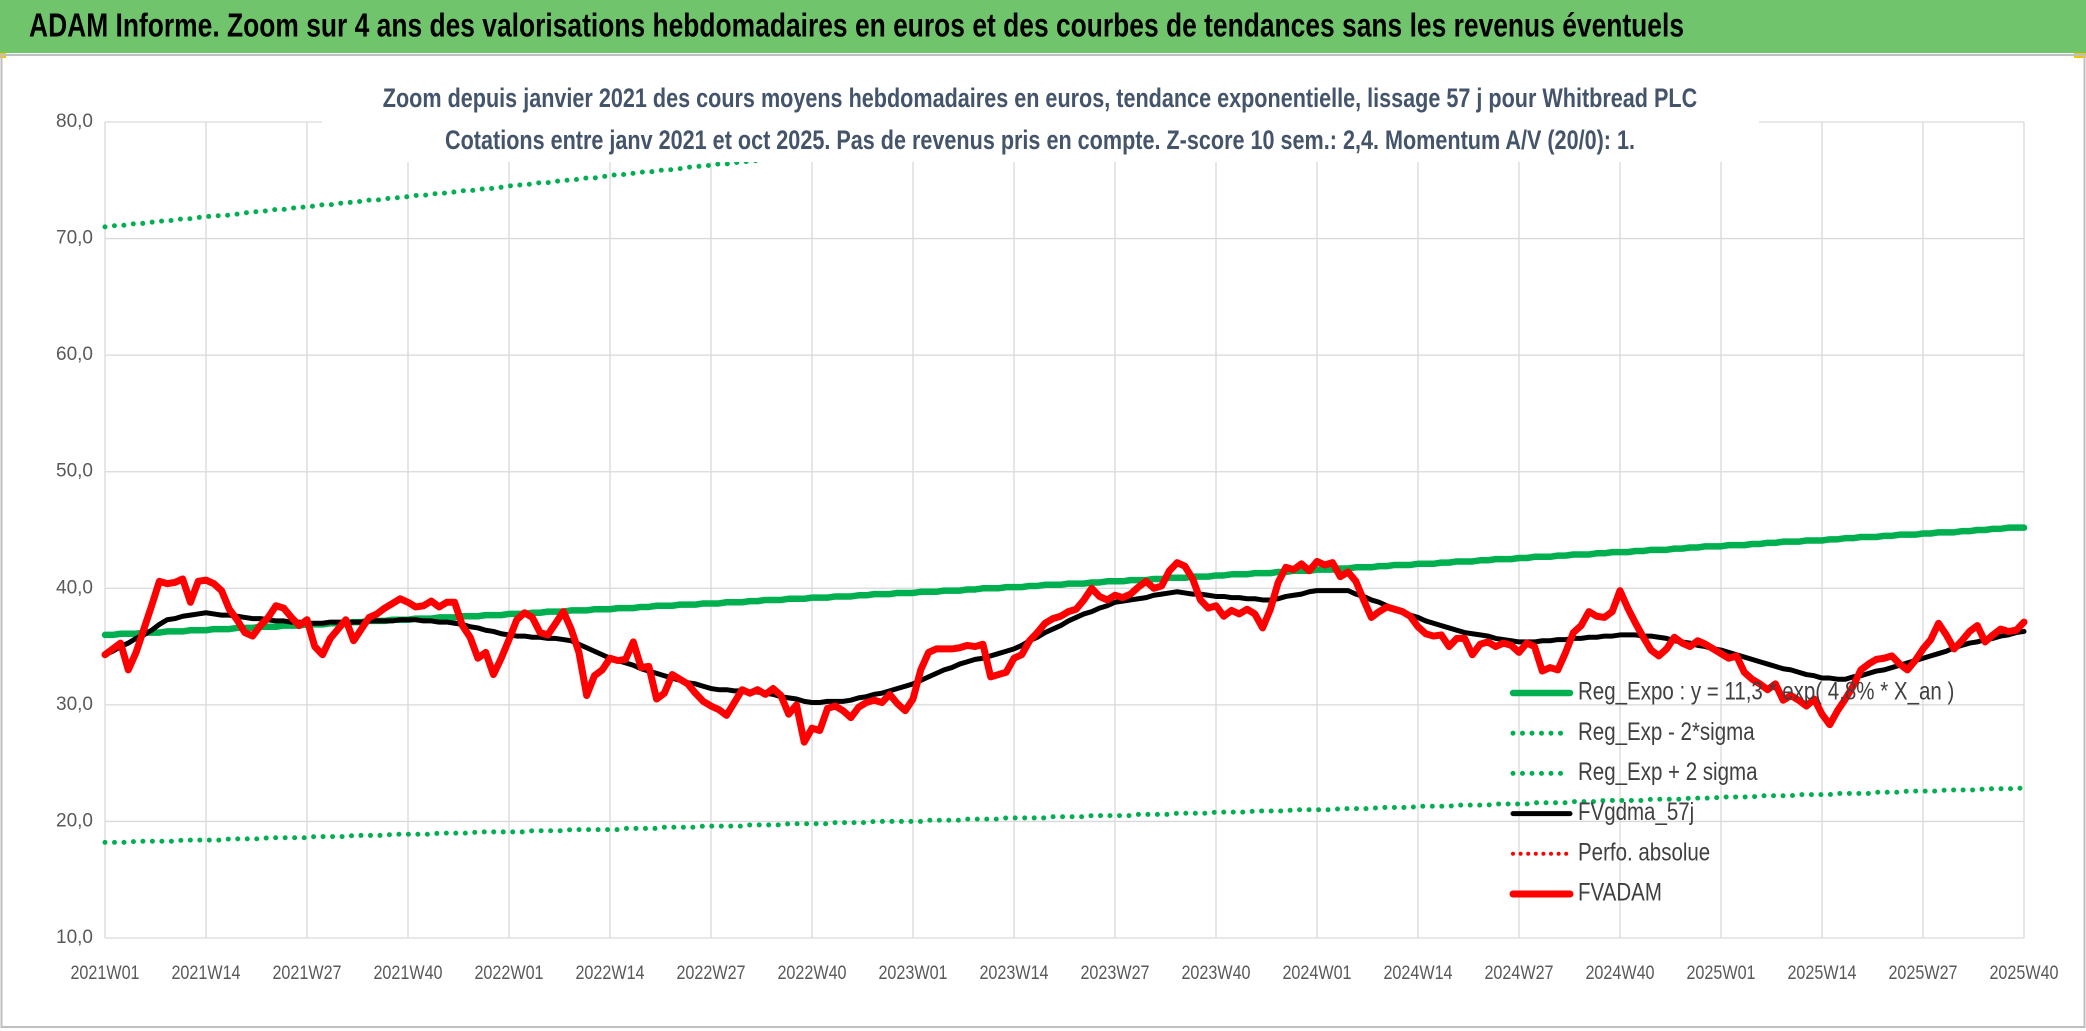 This screenshot has height=1031, width=2086. Describe the element at coordinates (74, 121) in the screenshot. I see `y-tick-label: 80,0` at that location.